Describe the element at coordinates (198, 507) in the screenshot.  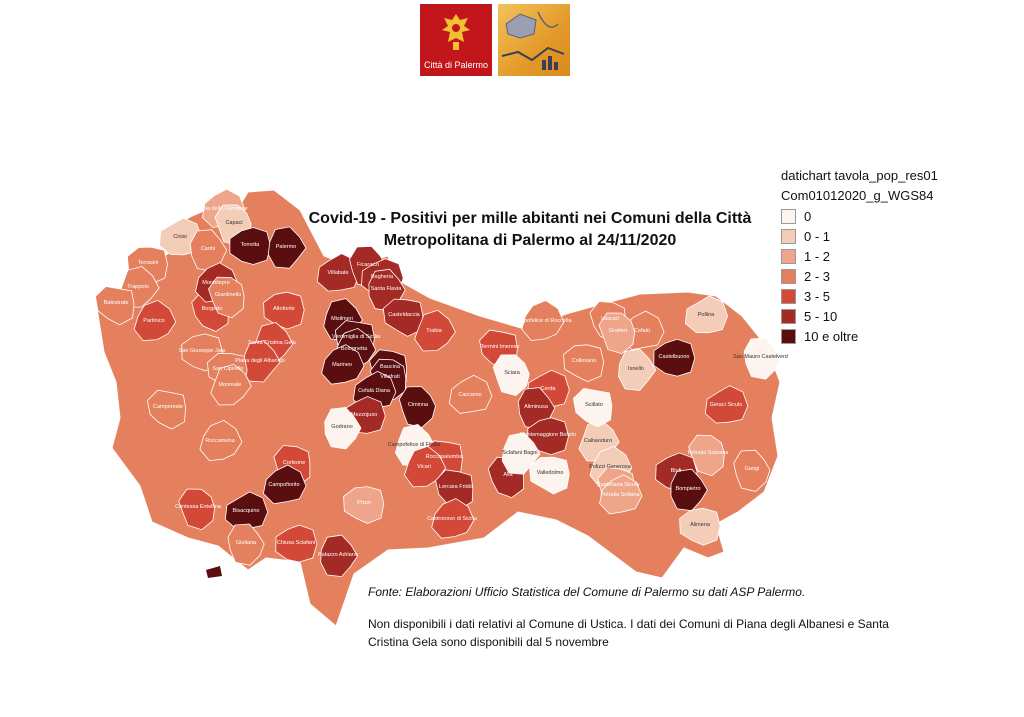
I see `municipality-label: Contessa Entellina` at that location.